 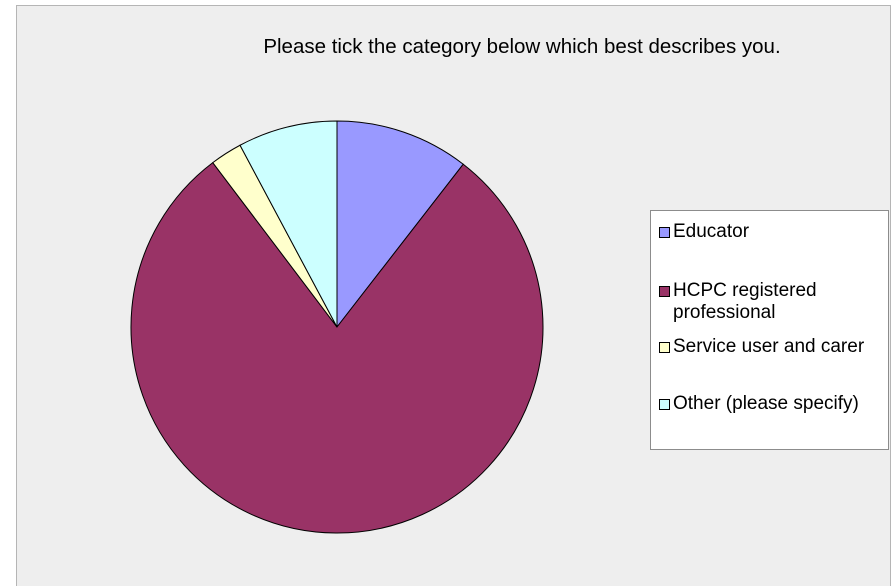 I want to click on legend-swatch-hcpc, so click(x=664, y=291).